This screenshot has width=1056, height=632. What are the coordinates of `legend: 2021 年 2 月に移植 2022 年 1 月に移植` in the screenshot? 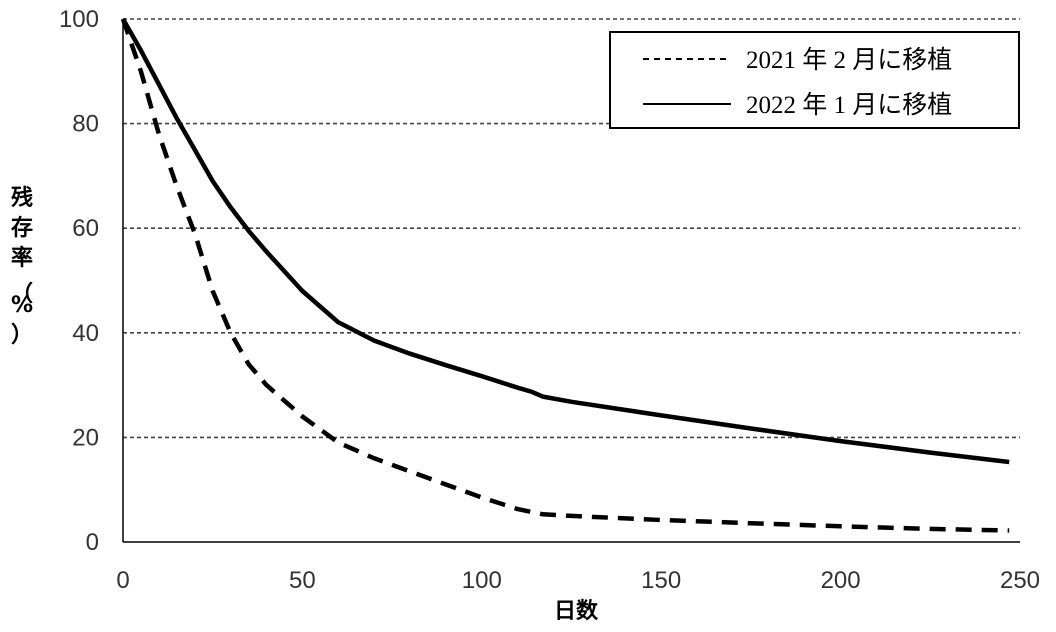 It's located at (814, 80).